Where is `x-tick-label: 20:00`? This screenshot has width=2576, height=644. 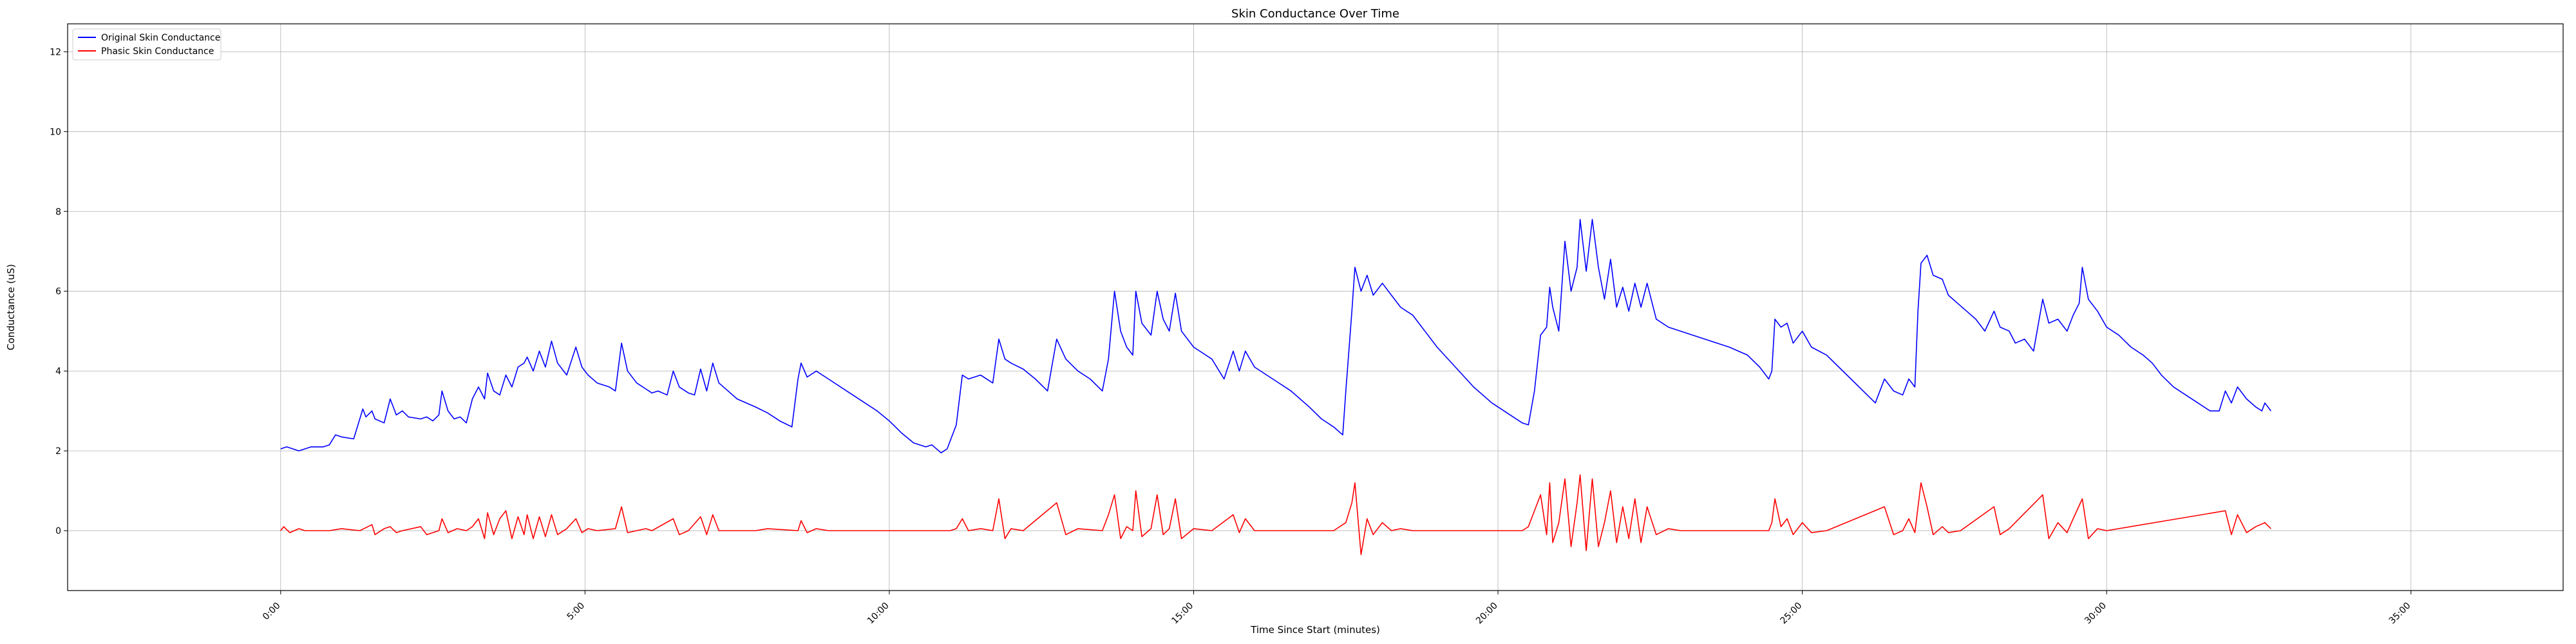 x-tick-label: 20:00 is located at coordinates (1487, 614).